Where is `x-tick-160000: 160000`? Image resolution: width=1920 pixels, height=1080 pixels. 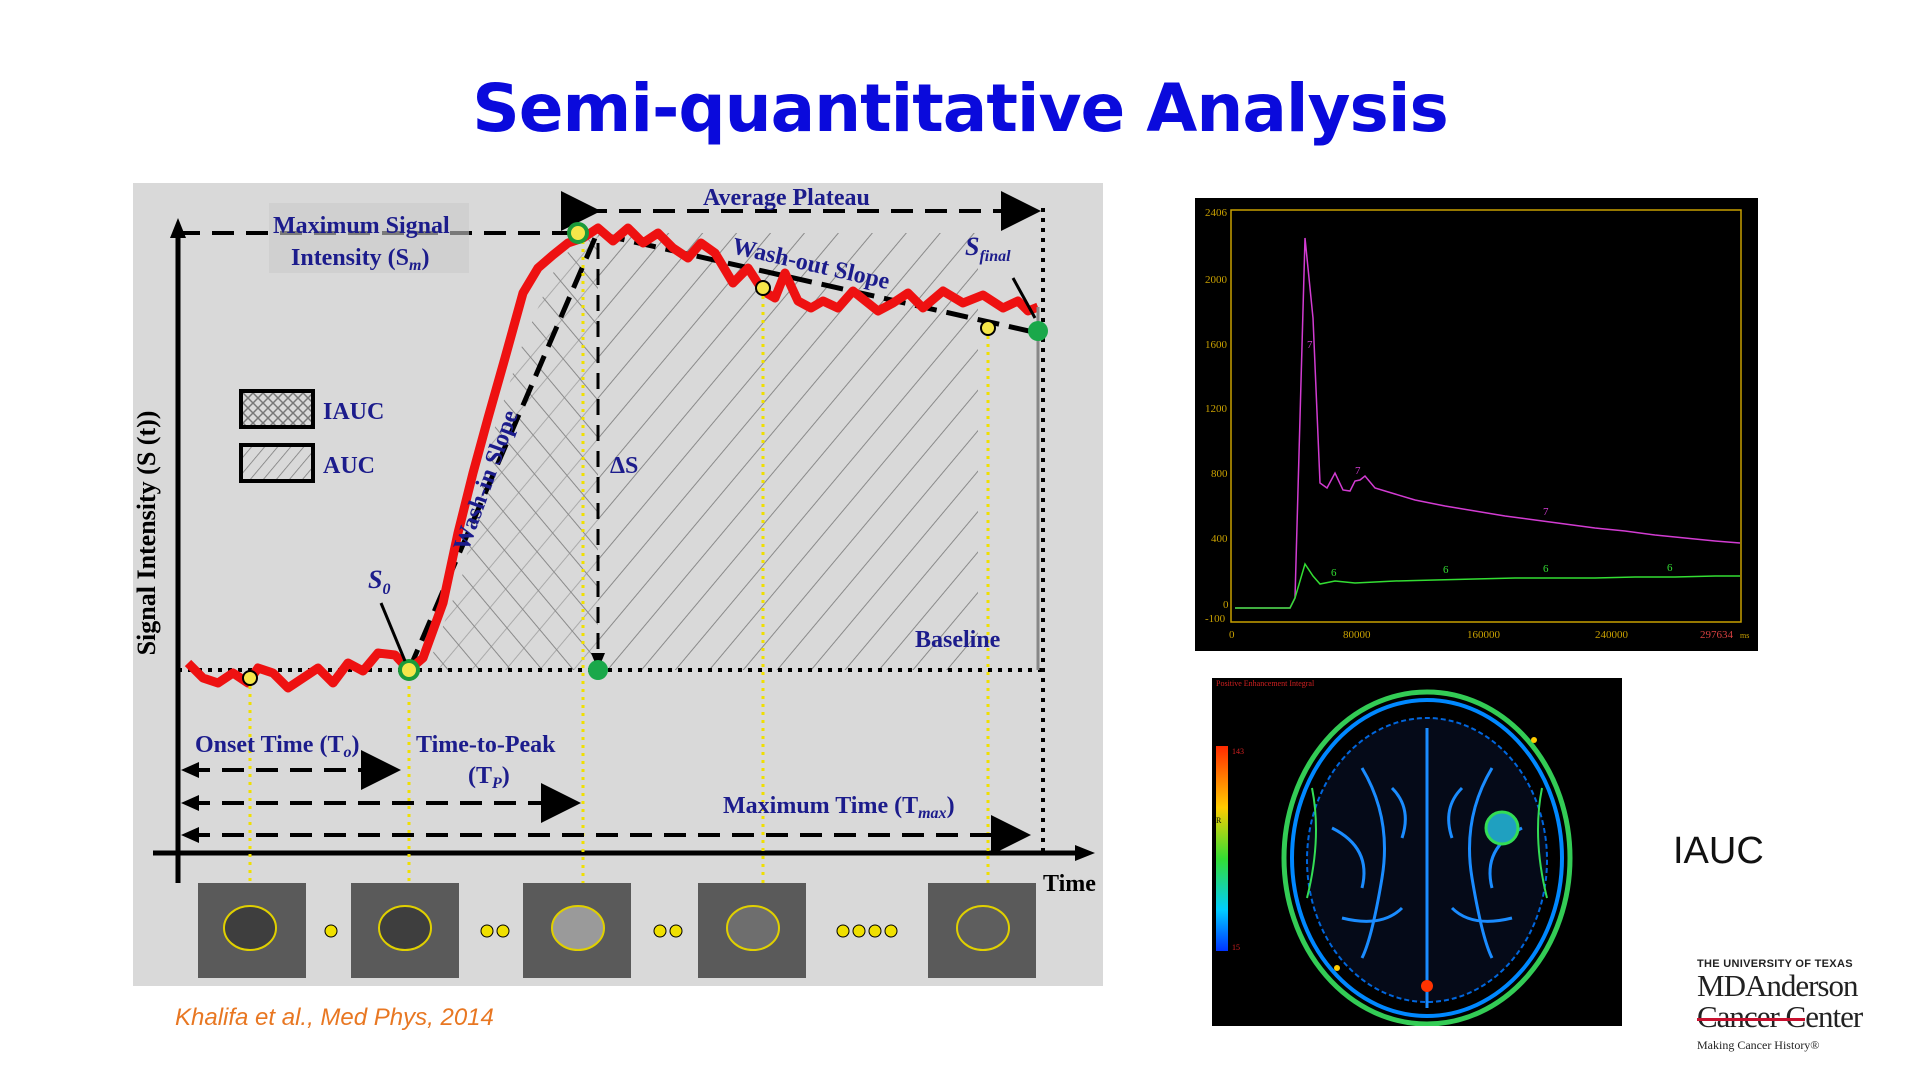
x-tick-160000: 160000 is located at coordinates (1484, 635).